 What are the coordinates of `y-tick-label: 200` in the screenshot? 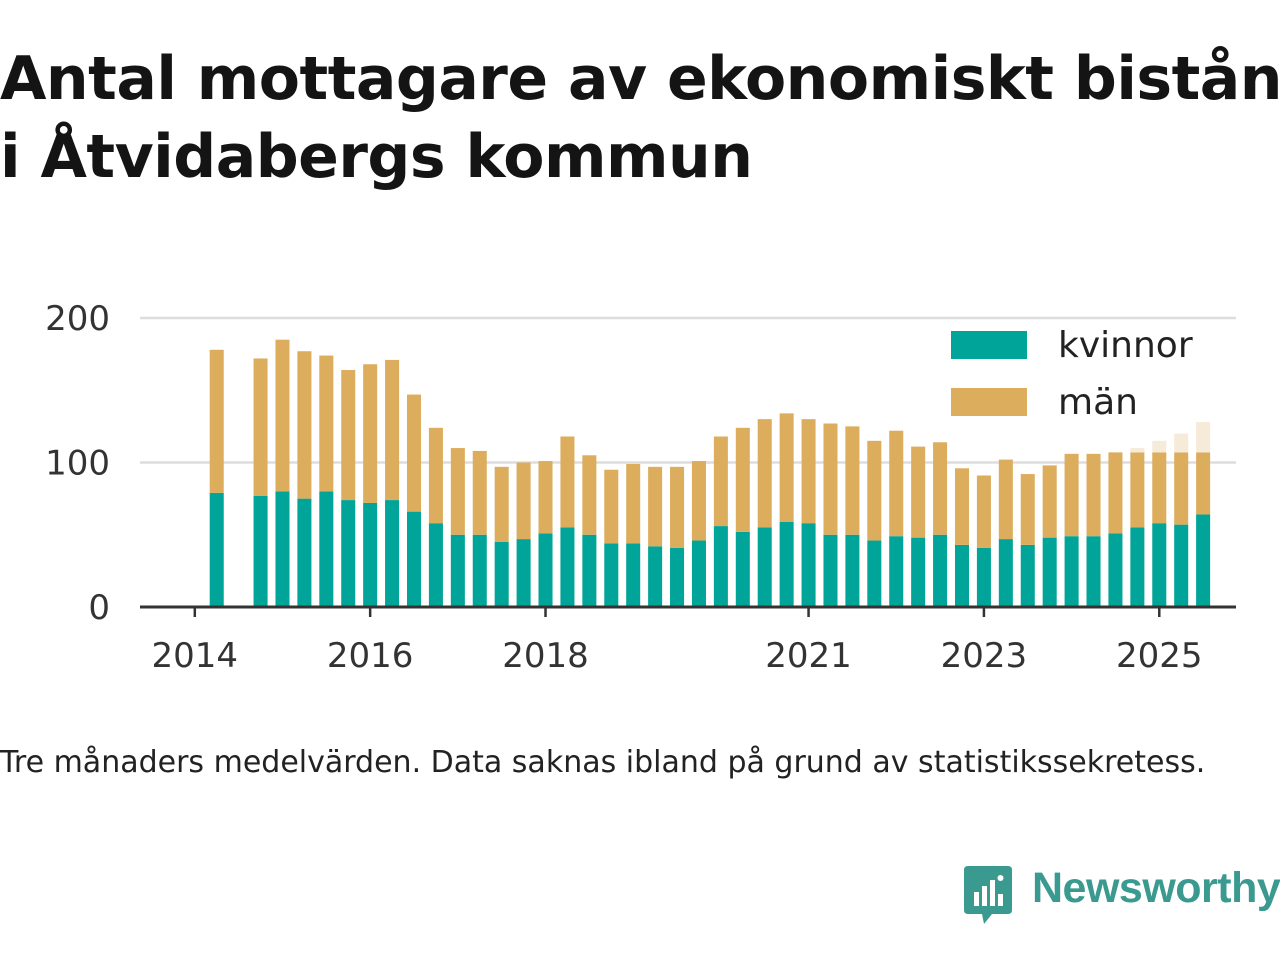 It's located at (77, 319).